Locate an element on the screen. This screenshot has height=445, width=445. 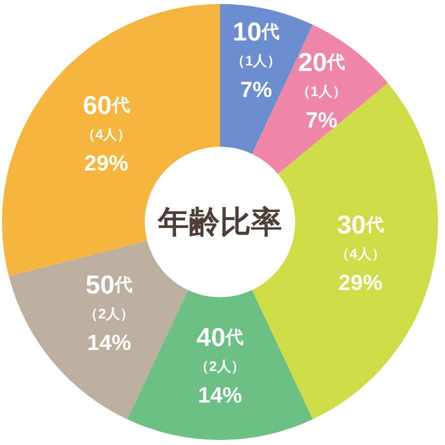
slice-label: 20代 is located at coordinates (322, 62).